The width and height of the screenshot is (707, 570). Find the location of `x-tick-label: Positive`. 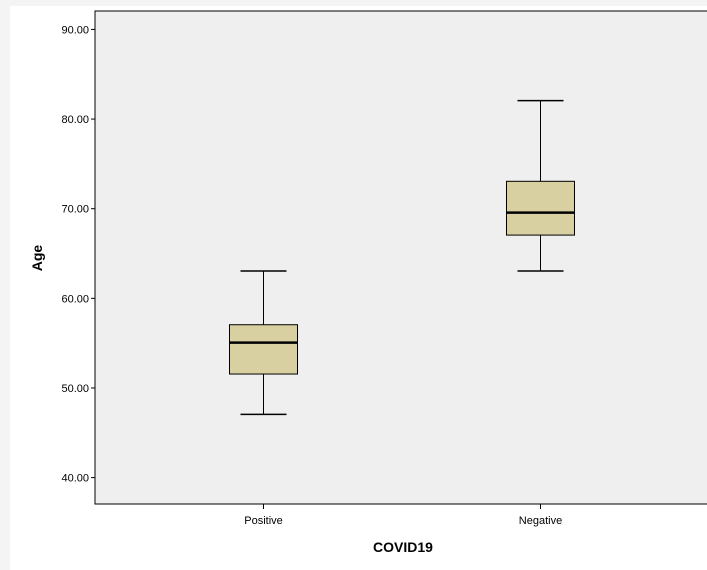

x-tick-label: Positive is located at coordinates (263, 521).